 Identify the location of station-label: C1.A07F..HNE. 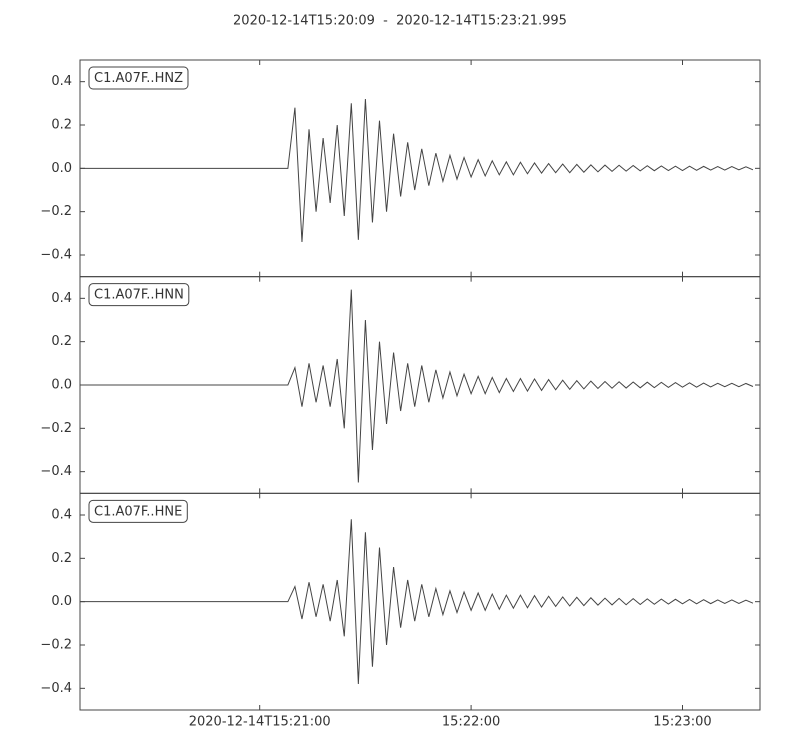
(138, 511).